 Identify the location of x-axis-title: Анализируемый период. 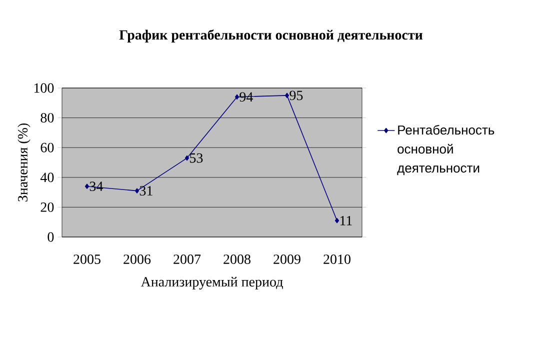
(211, 283).